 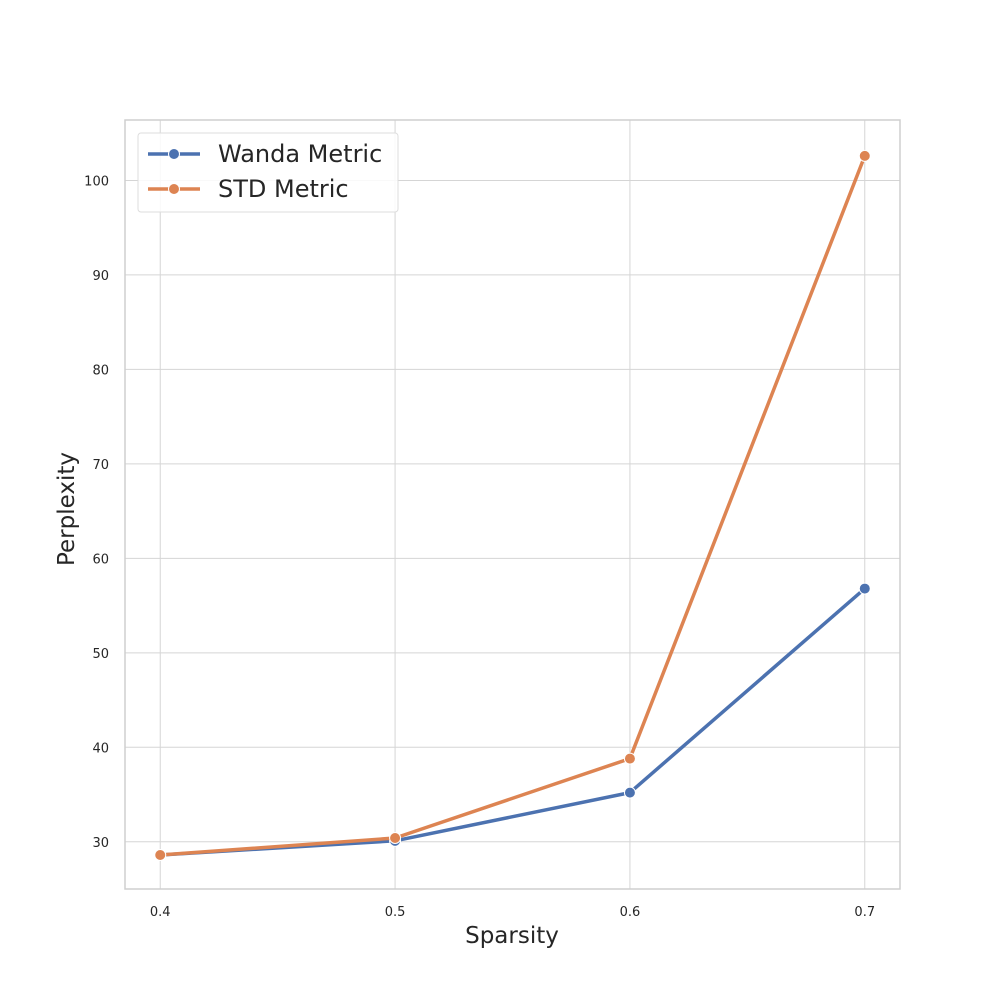 I want to click on y-tick-label: 50, so click(x=100, y=654).